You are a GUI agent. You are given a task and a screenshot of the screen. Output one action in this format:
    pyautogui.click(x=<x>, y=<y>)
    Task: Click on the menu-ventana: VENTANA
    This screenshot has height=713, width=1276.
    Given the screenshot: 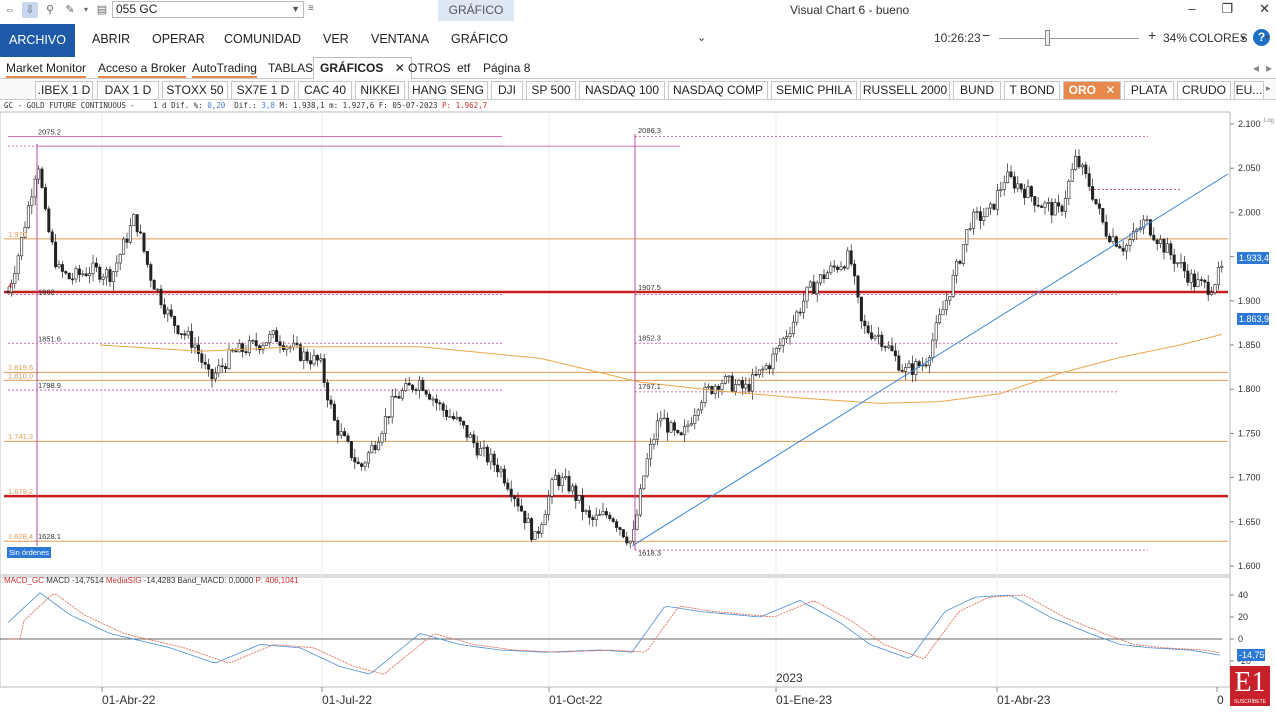 What is the action you would take?
    pyautogui.click(x=400, y=39)
    